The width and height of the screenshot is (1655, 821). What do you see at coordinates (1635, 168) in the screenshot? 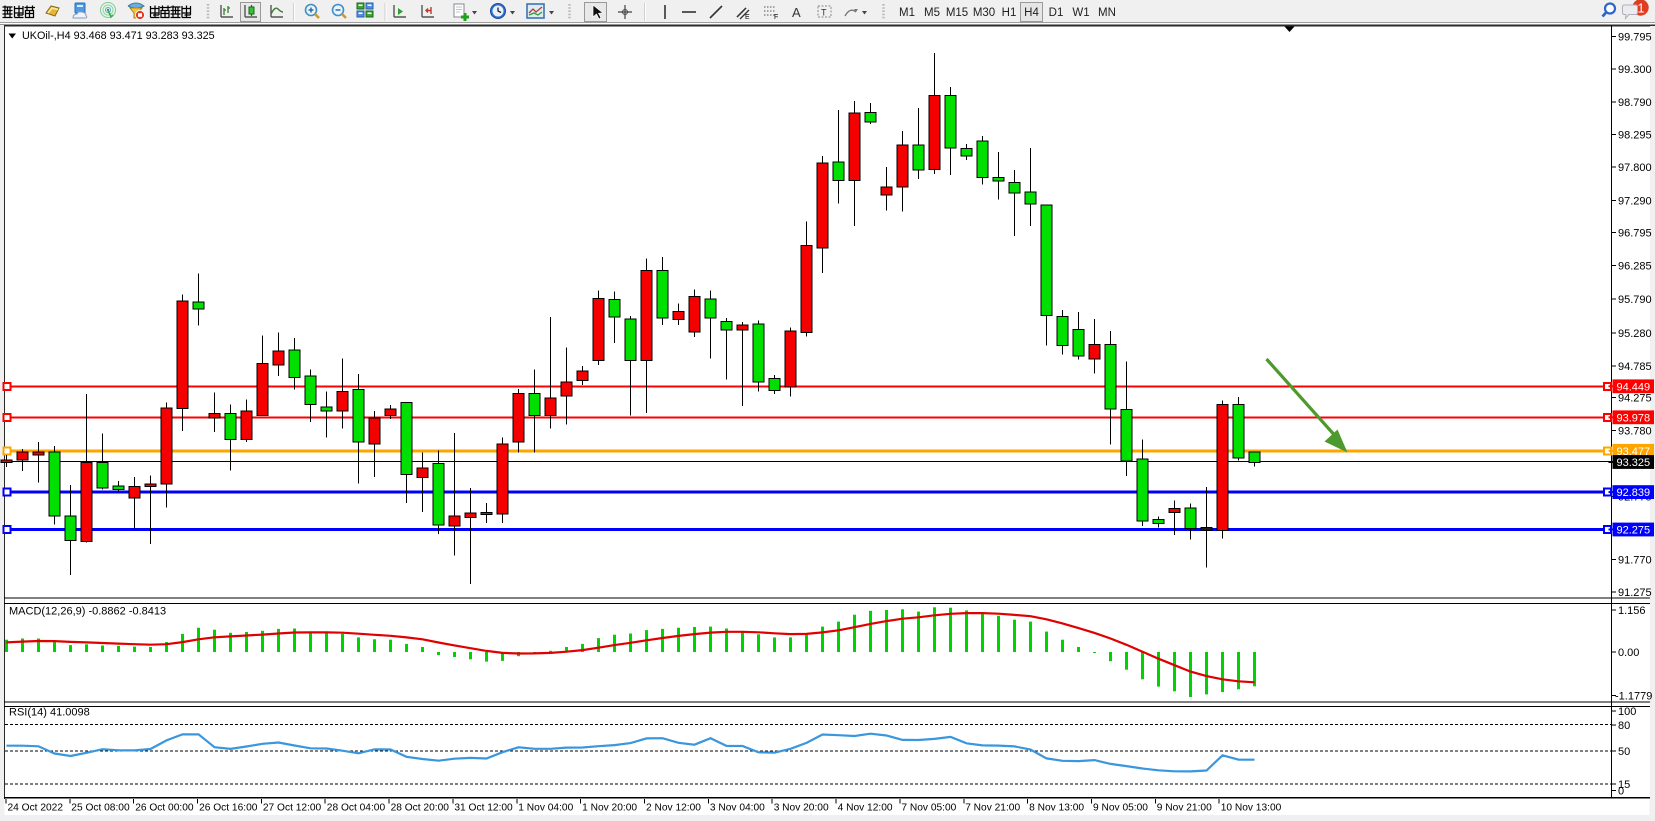
I see `svg-text: 97.800` at bounding box center [1635, 168].